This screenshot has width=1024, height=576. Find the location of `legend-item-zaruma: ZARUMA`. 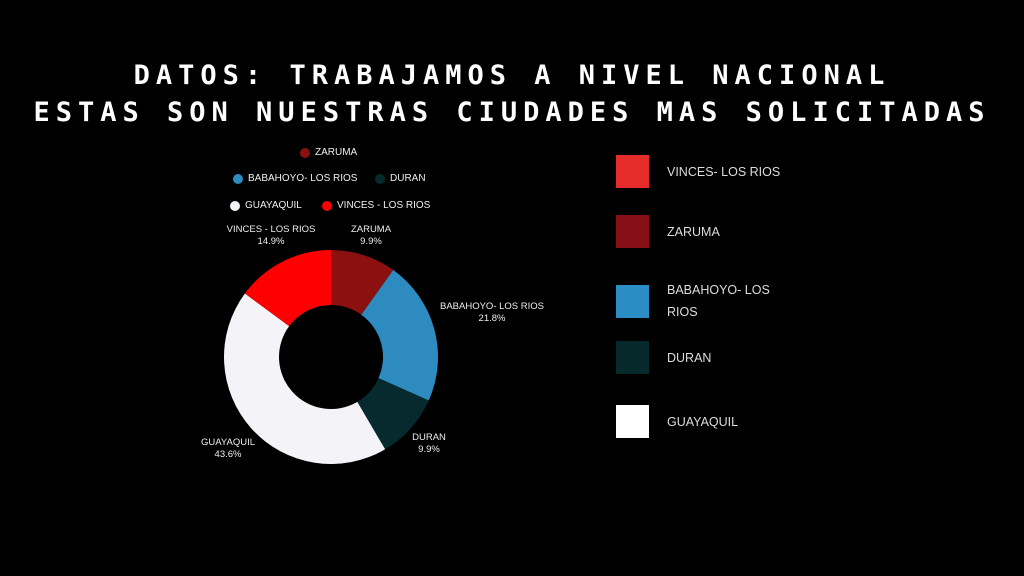

legend-item-zaruma: ZARUMA is located at coordinates (328, 152).